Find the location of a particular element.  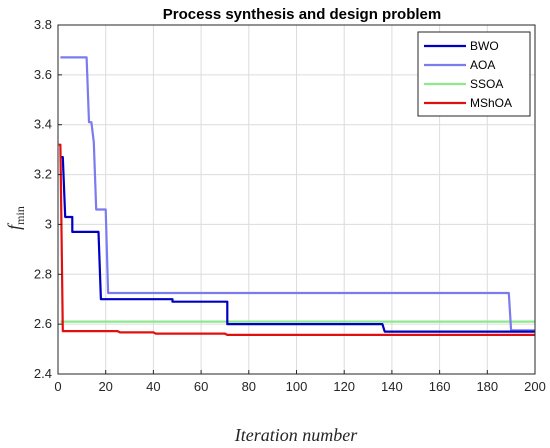

chart-title: Process synthesis and design problem is located at coordinates (302, 14).